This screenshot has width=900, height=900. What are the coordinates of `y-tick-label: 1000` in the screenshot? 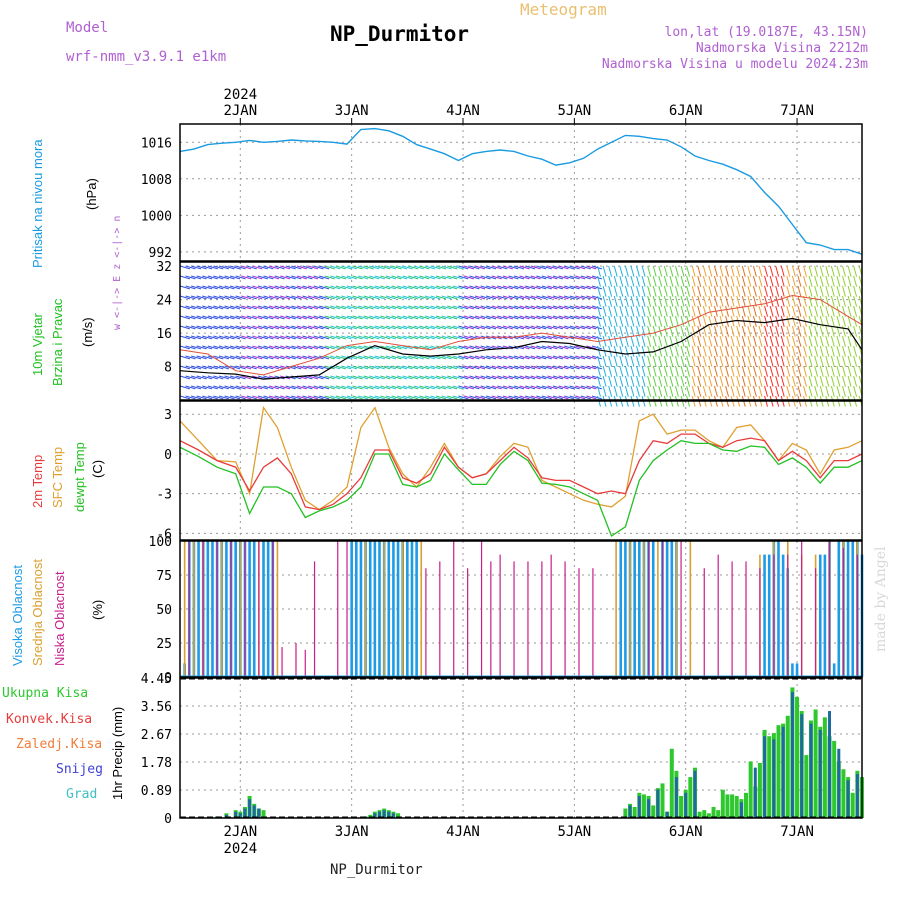 It's located at (156, 216).